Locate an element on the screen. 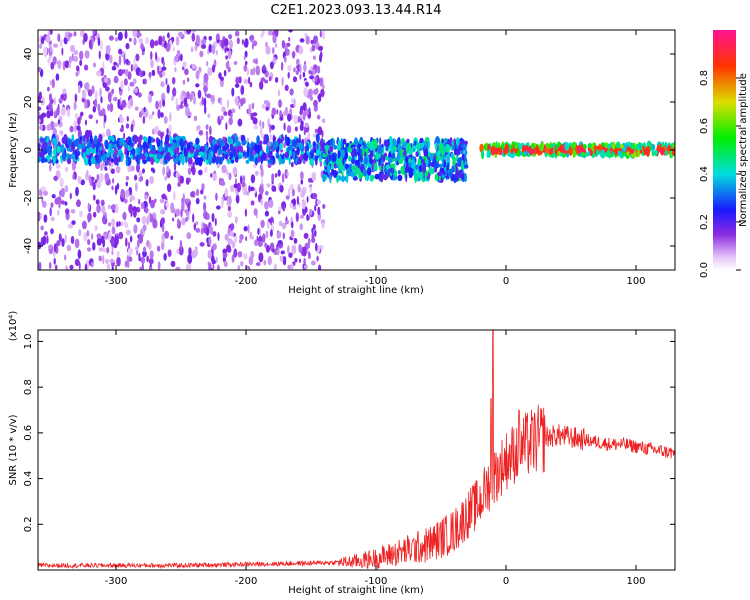 This screenshot has width=750, height=600. colorbar-ticks: 0.0 0.2 0.4 0.6 0.8 is located at coordinates (720, 174).